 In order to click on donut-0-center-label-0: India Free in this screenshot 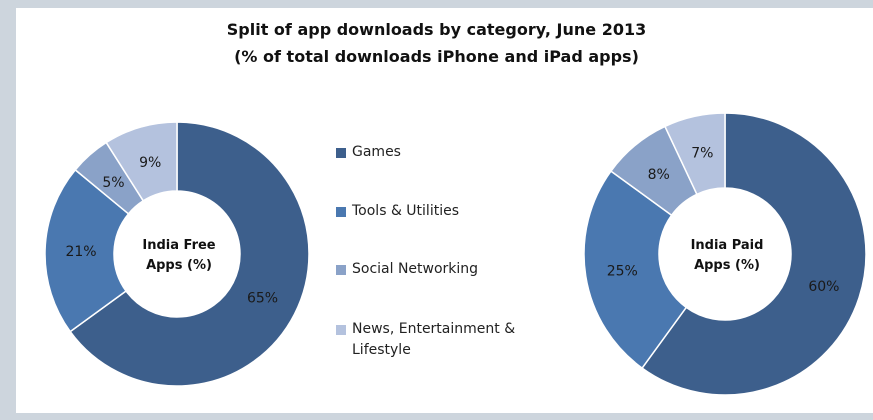, I will do `click(178, 245)`.